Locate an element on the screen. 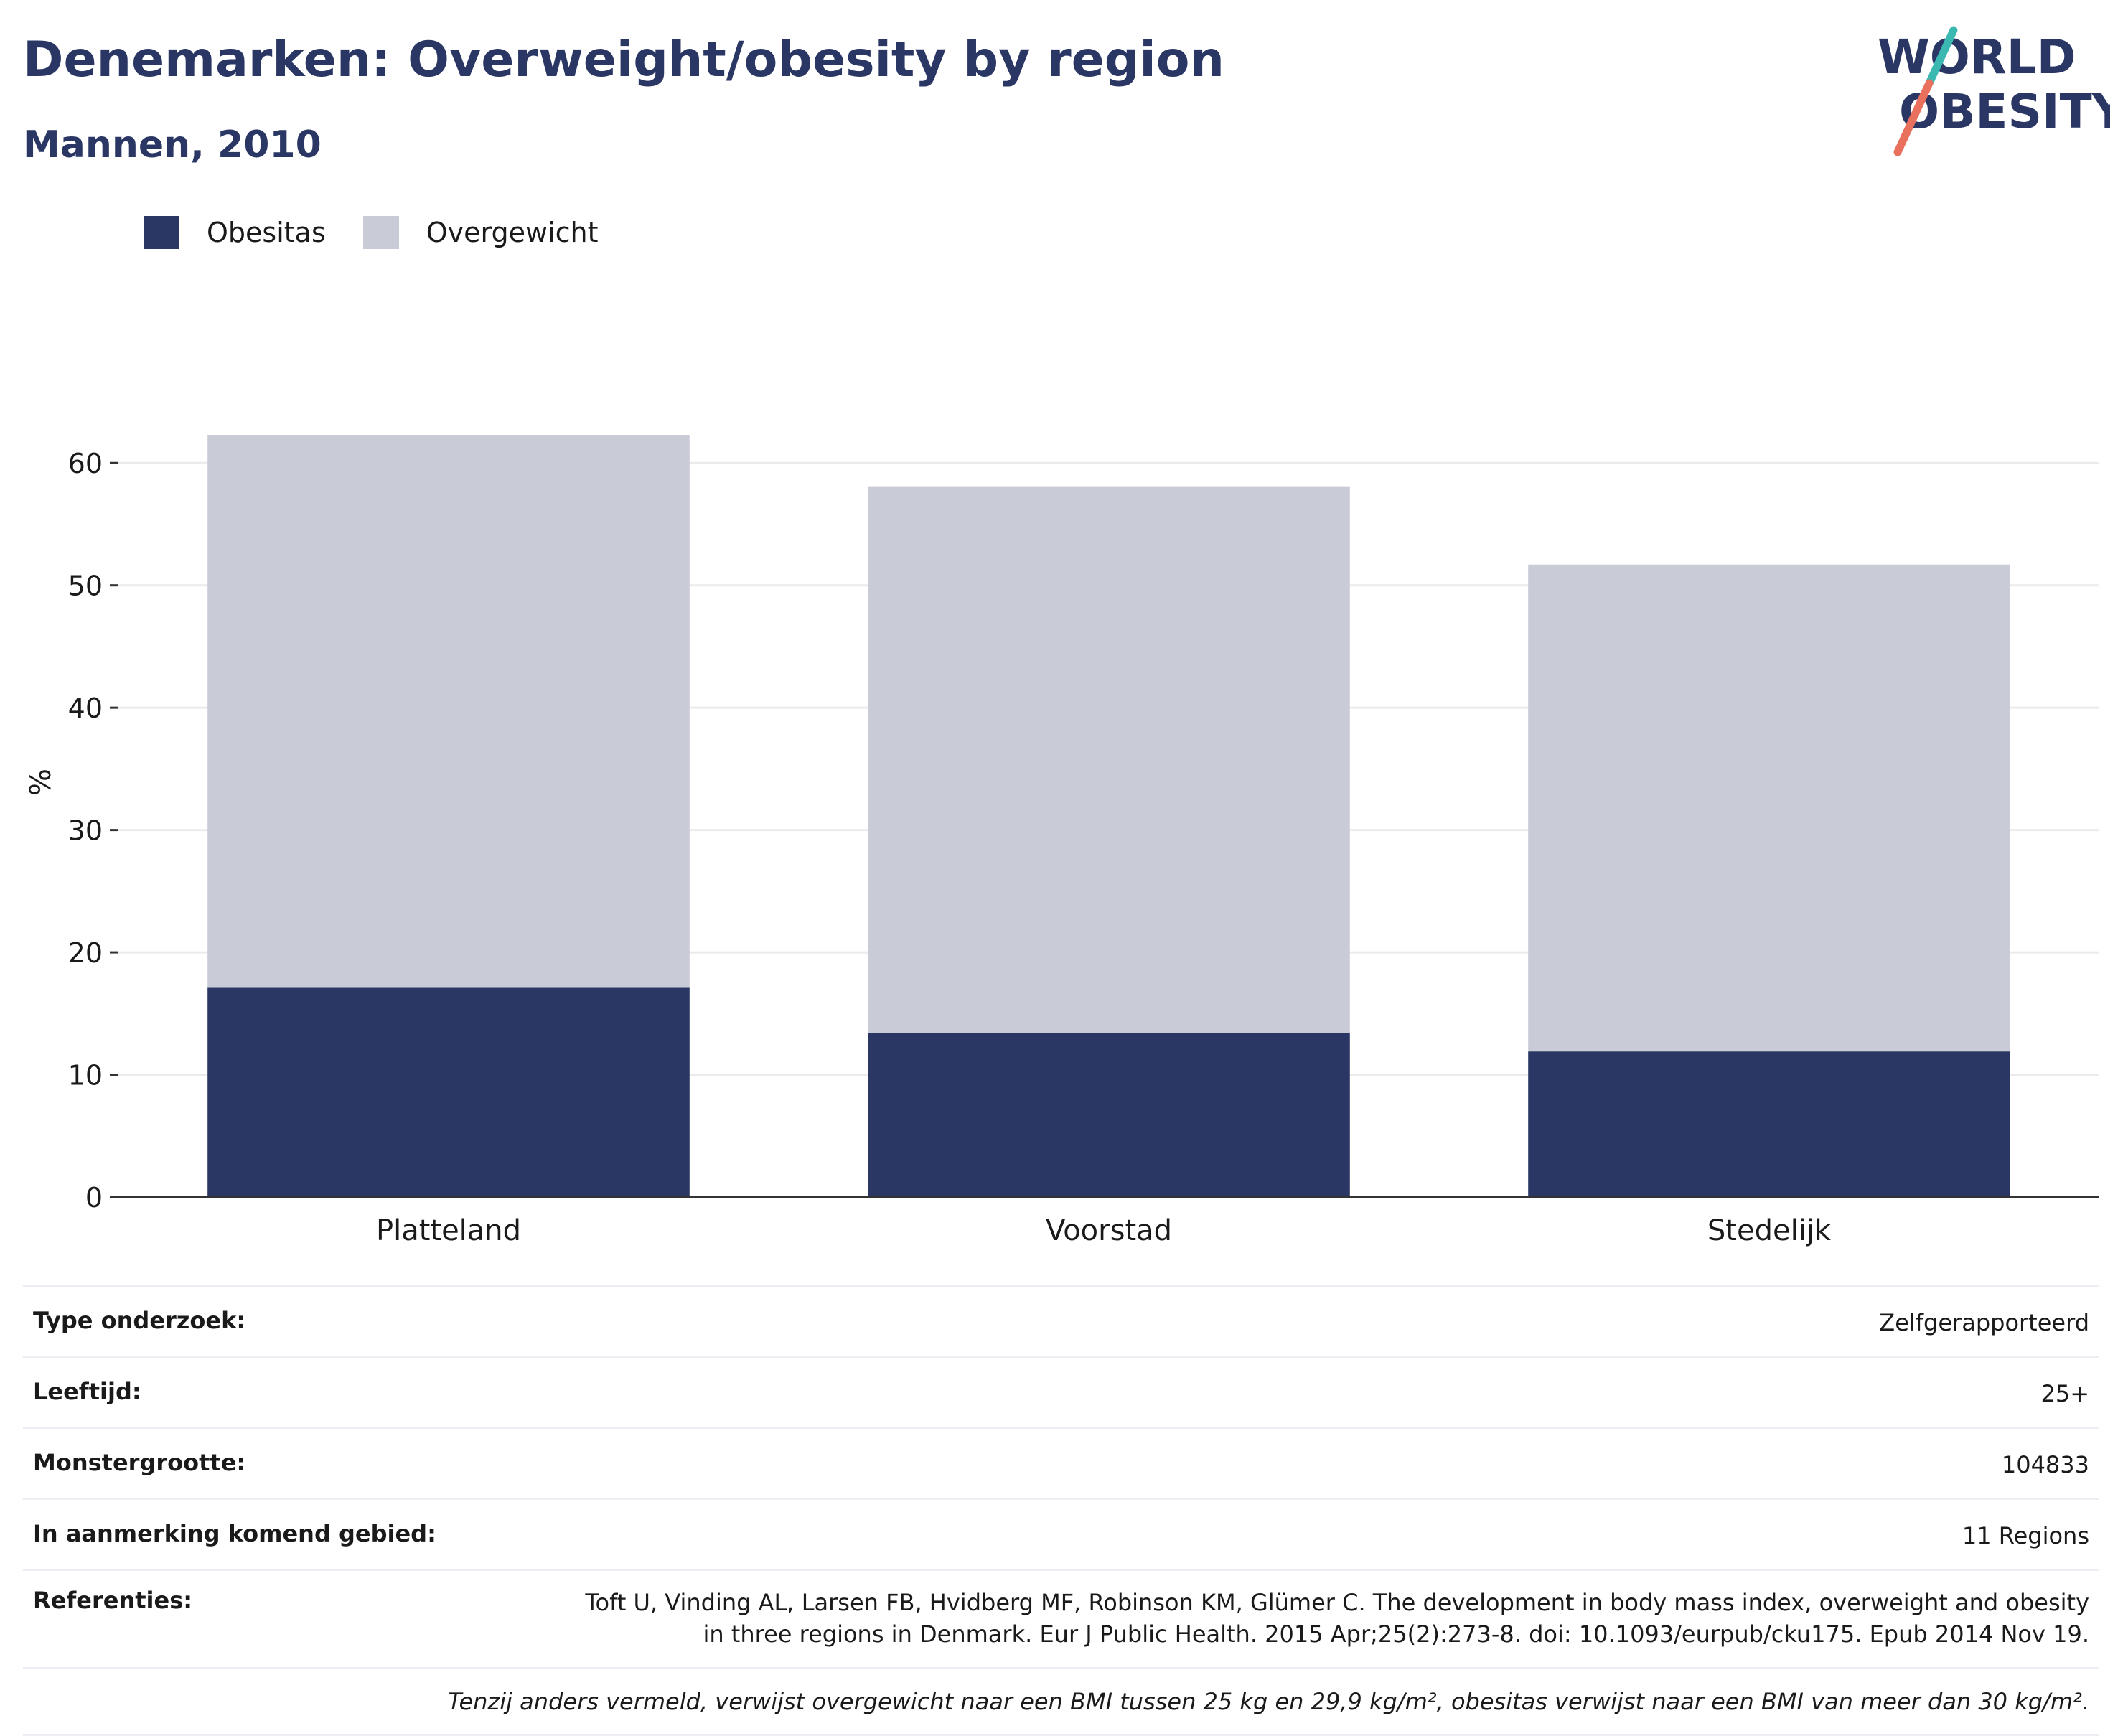  legend: Obesitas Overgewicht is located at coordinates (390, 232).